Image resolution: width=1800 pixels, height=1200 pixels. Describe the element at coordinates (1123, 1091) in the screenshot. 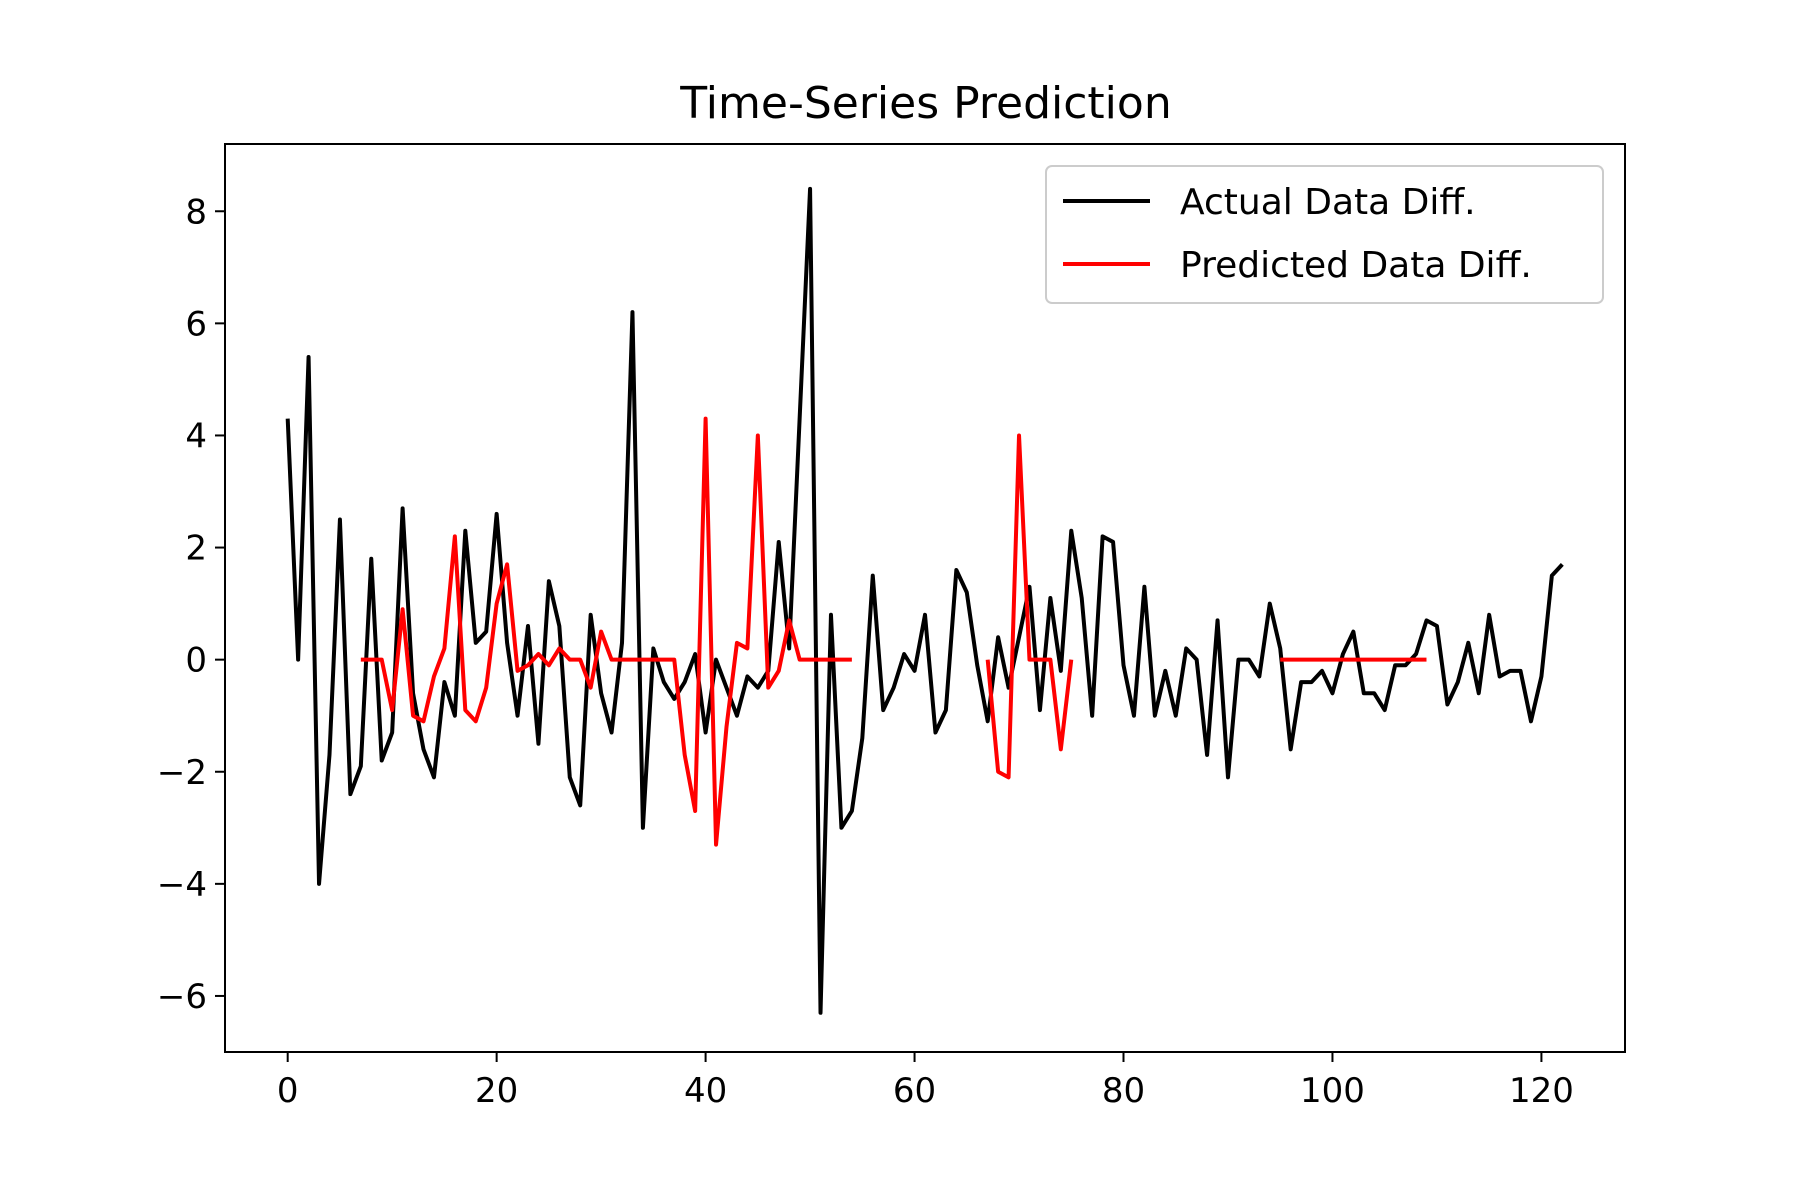

I see `x-tick-label: 80` at that location.